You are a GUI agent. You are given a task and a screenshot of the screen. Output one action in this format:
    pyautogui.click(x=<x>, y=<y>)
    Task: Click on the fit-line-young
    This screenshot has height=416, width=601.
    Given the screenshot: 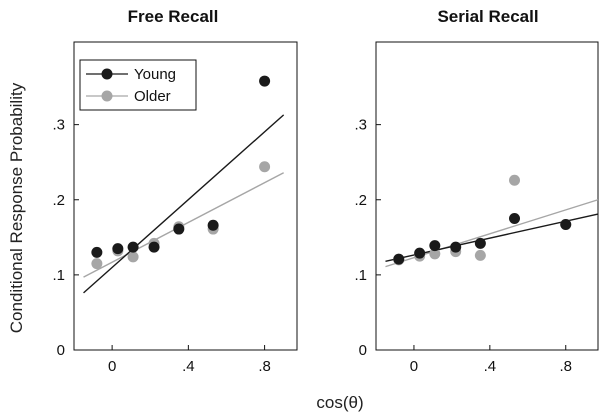 What is the action you would take?
    pyautogui.click(x=184, y=204)
    